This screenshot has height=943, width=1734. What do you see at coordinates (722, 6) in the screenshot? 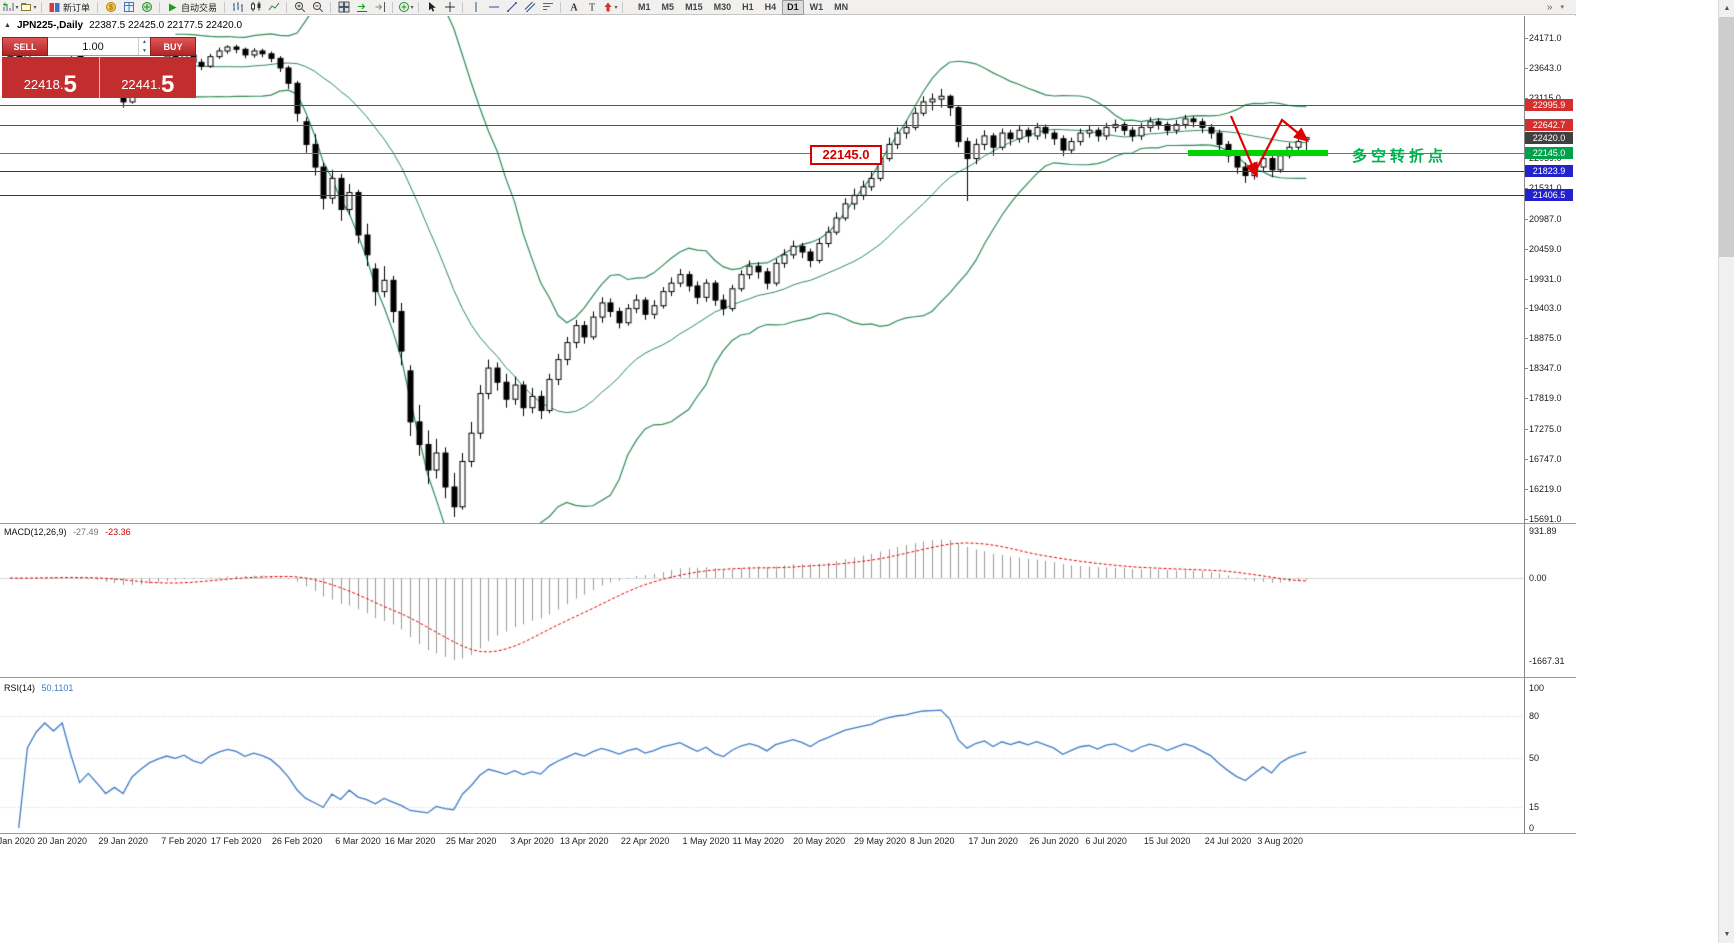
I see `timeframe-m30: M30` at bounding box center [722, 6].